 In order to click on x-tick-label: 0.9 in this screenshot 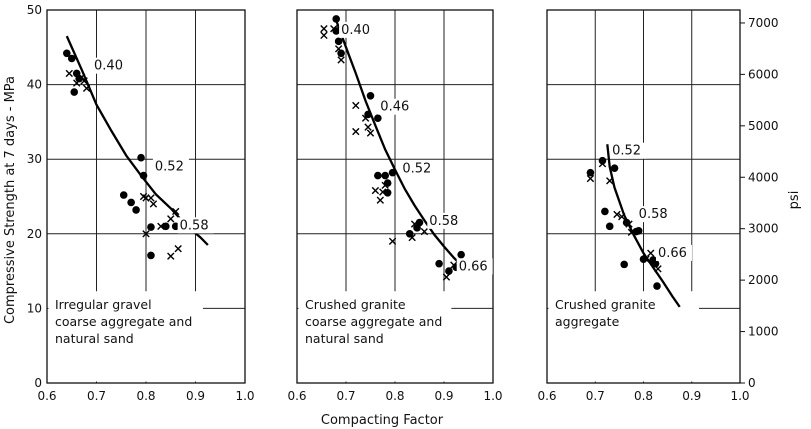, I will do `click(195, 396)`.